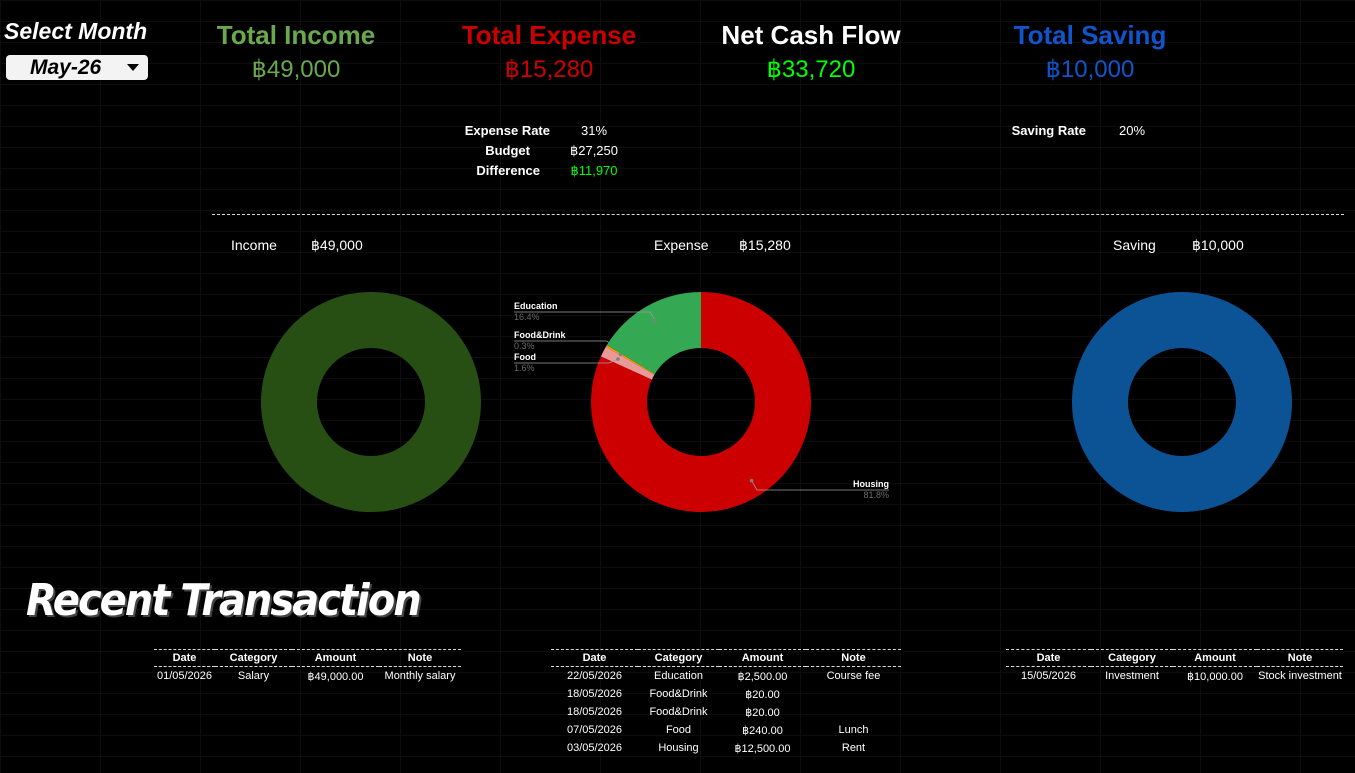 This screenshot has width=1355, height=773. Describe the element at coordinates (585, 316) in the screenshot. I see `expense-leader-line-education` at that location.